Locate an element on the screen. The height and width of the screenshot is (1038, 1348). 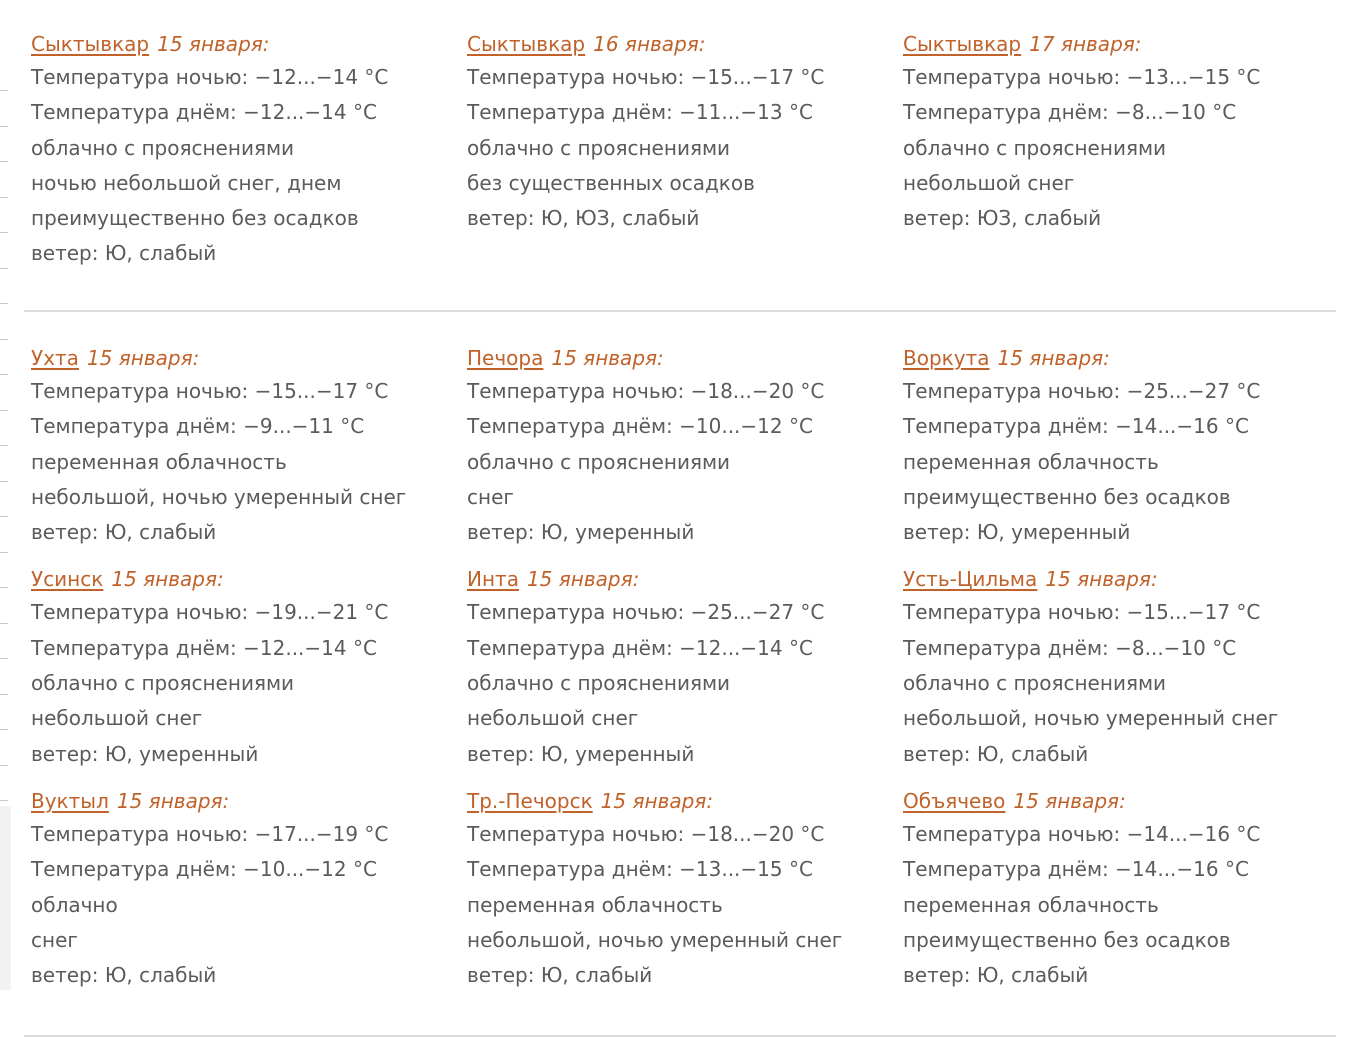
cloudiness: облачно is located at coordinates (74, 904).